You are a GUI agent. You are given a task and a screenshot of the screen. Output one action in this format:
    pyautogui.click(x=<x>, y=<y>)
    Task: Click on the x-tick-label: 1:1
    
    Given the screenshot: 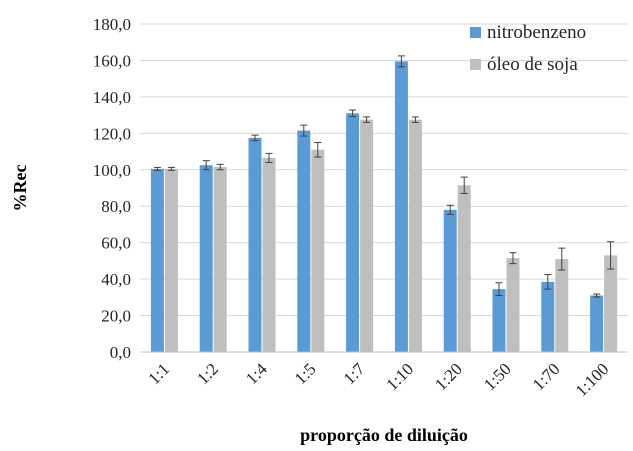 What is the action you would take?
    pyautogui.click(x=158, y=373)
    